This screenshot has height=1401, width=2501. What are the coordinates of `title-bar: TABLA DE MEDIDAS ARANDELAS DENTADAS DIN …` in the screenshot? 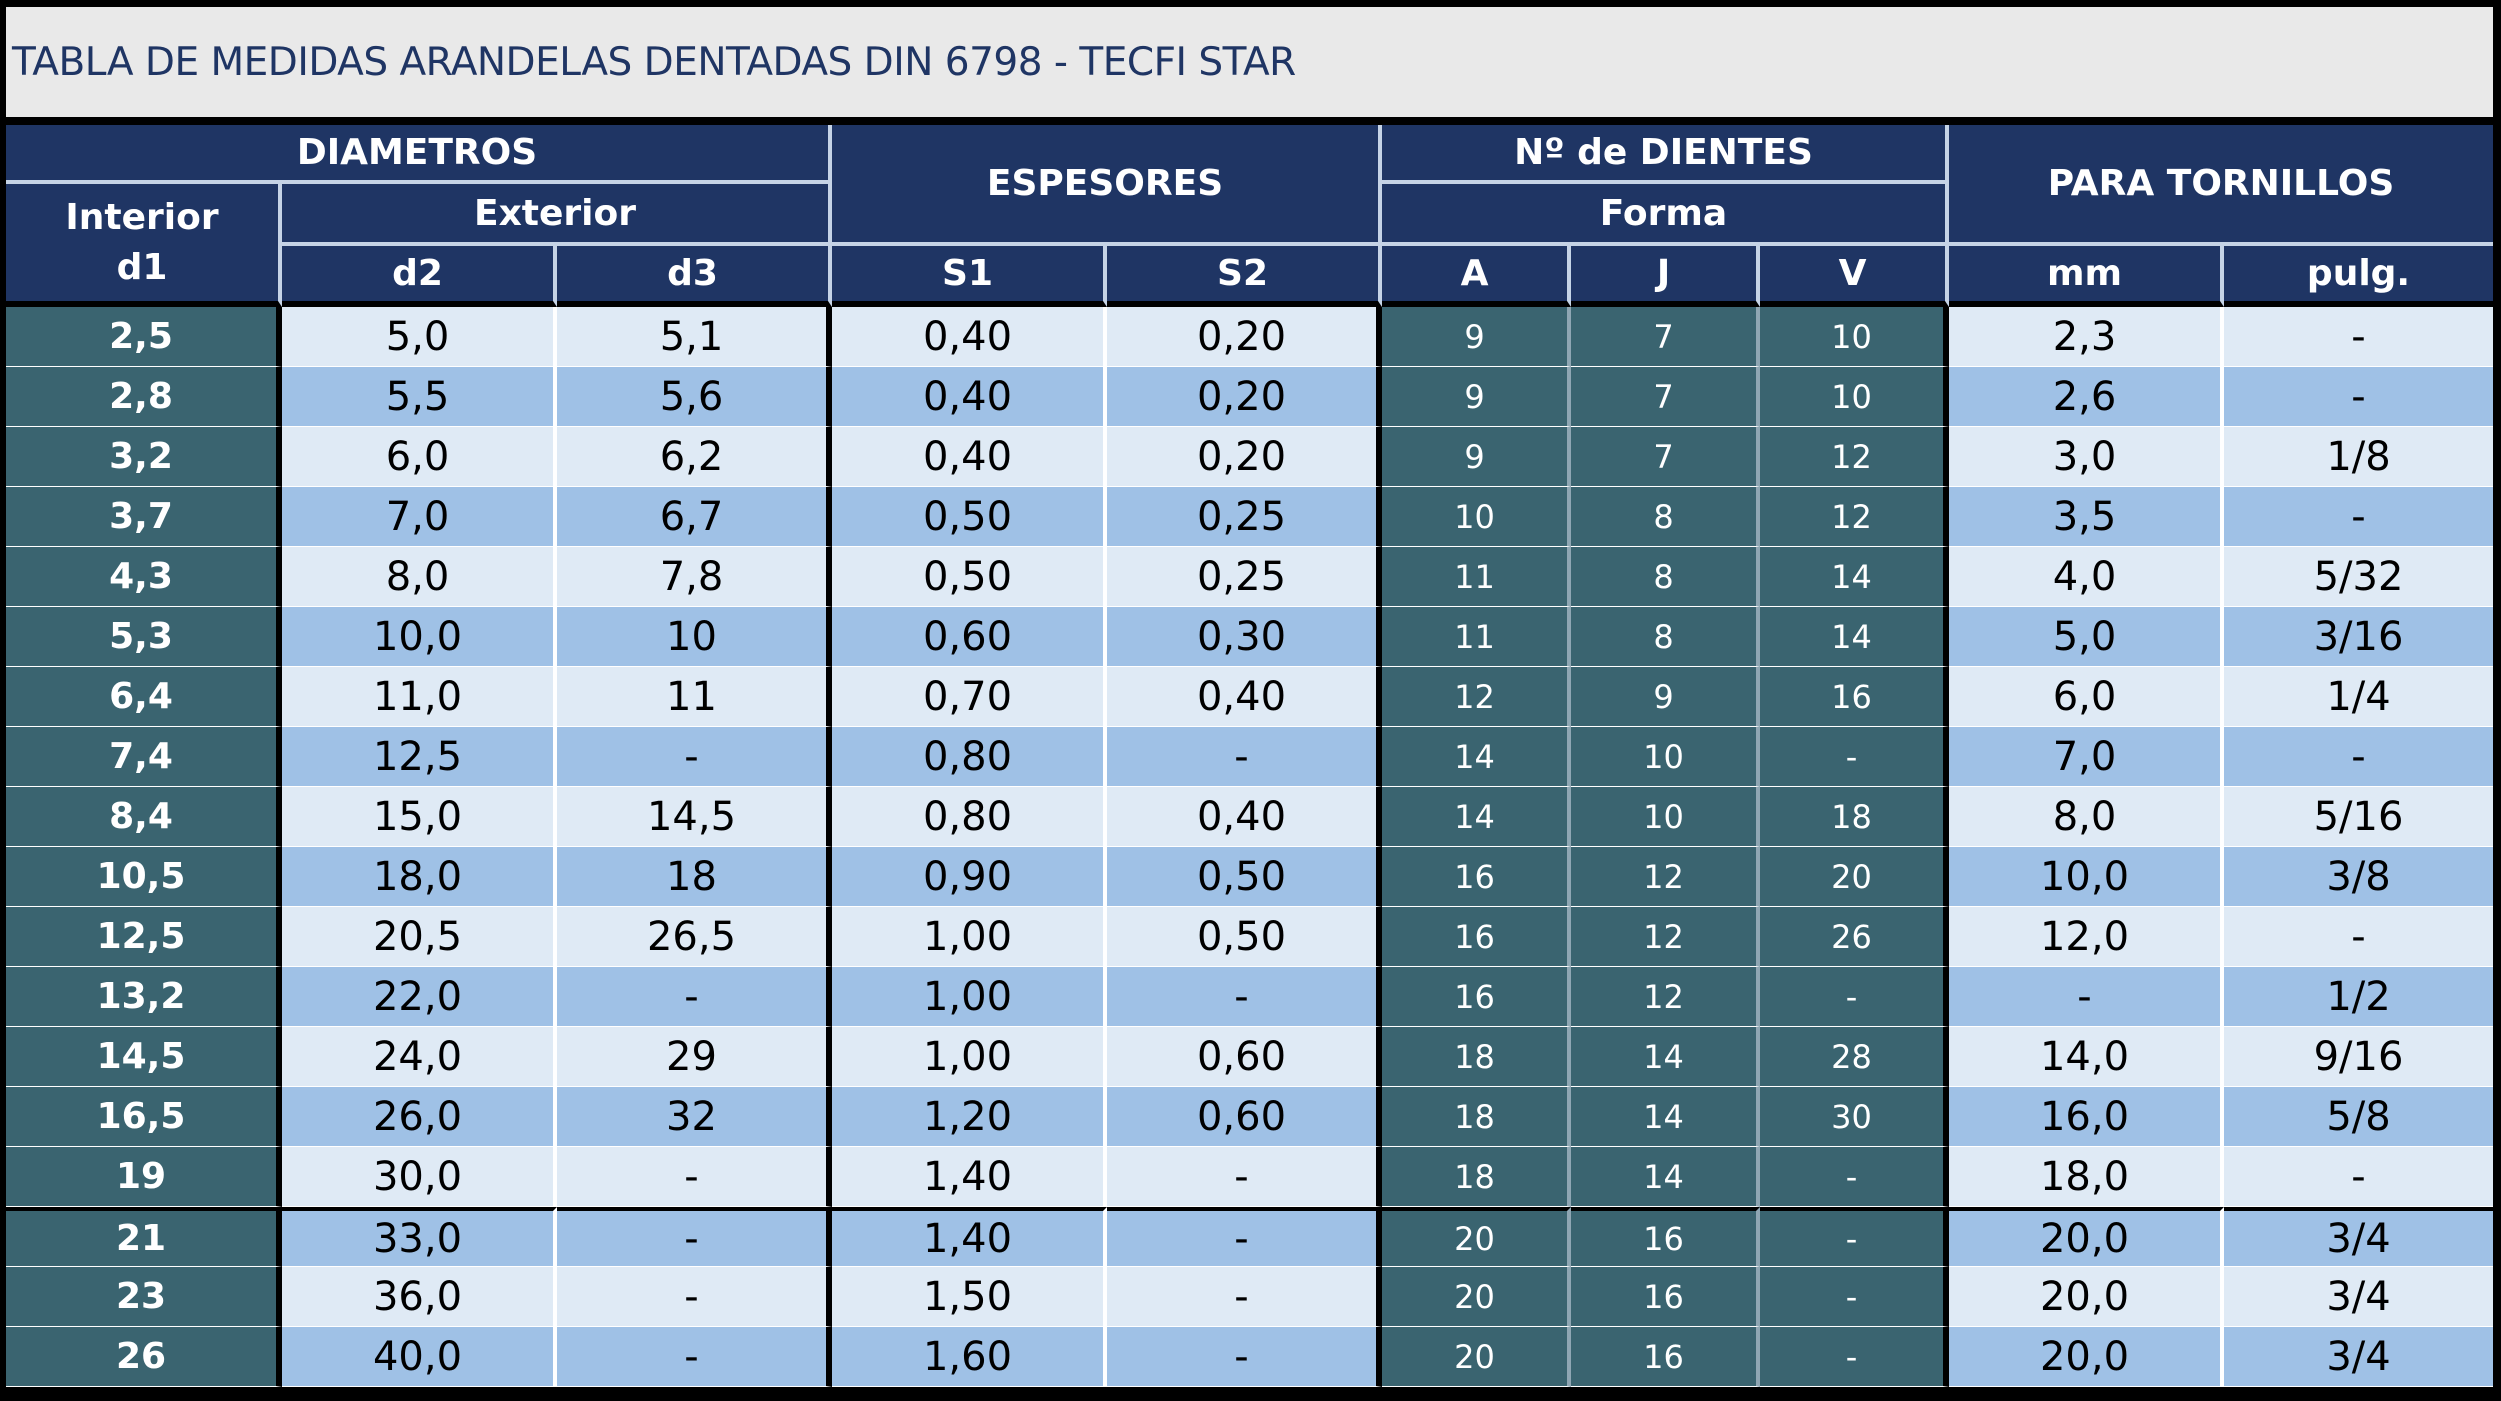 It's located at (1249, 62).